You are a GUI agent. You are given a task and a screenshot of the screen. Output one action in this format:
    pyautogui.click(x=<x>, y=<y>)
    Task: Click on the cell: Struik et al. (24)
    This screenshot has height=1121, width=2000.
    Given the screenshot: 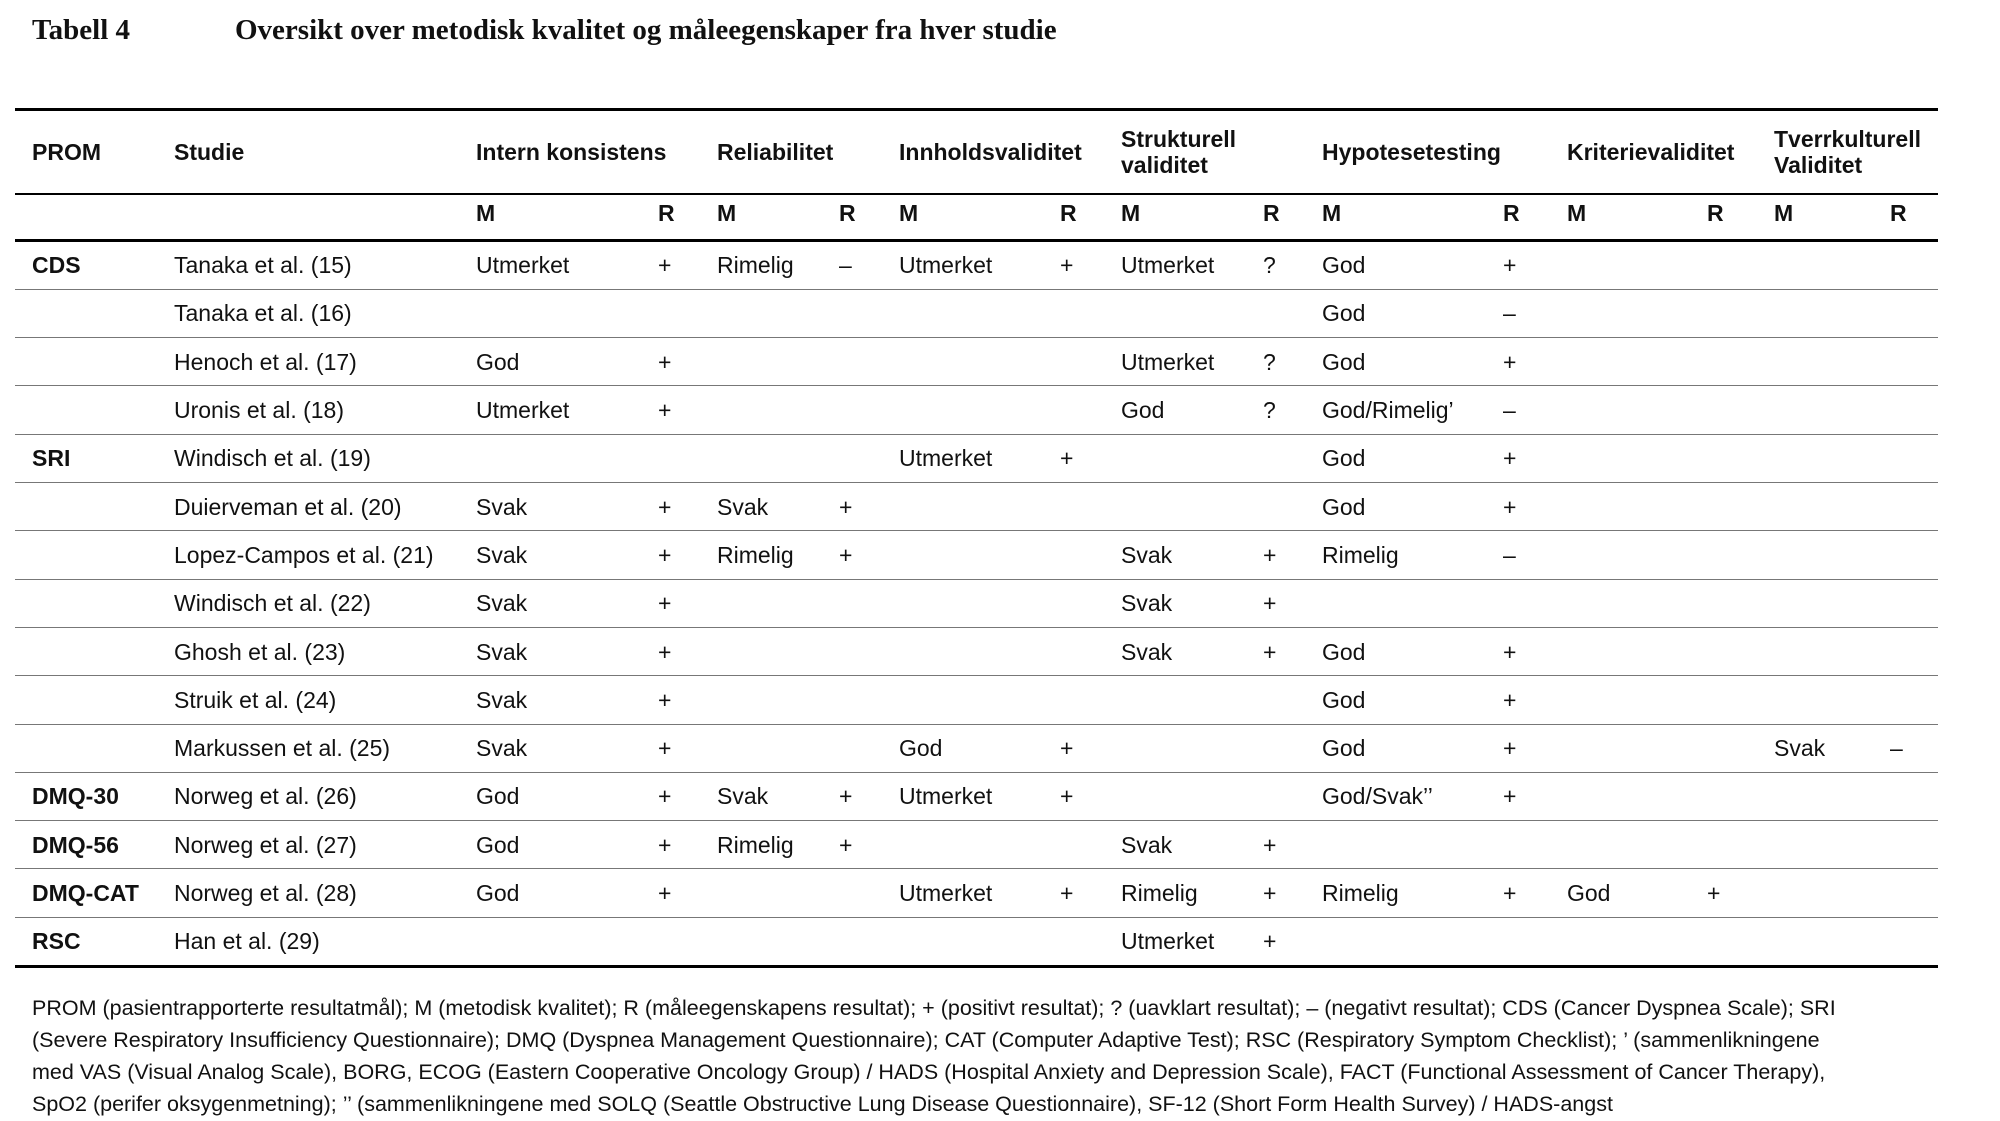 What is the action you would take?
    pyautogui.click(x=255, y=699)
    